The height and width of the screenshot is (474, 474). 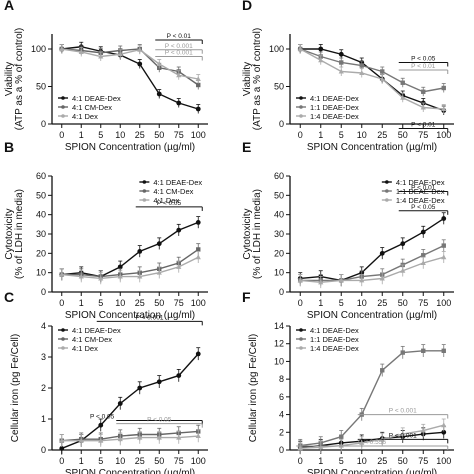 I want to click on y-tick-label: 2, so click(x=281, y=432).